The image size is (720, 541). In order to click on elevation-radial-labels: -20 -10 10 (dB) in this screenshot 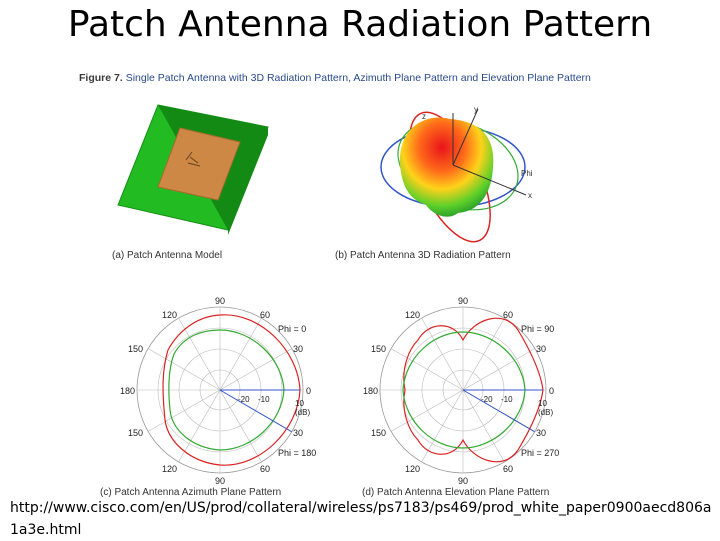, I will do `click(517, 406)`.